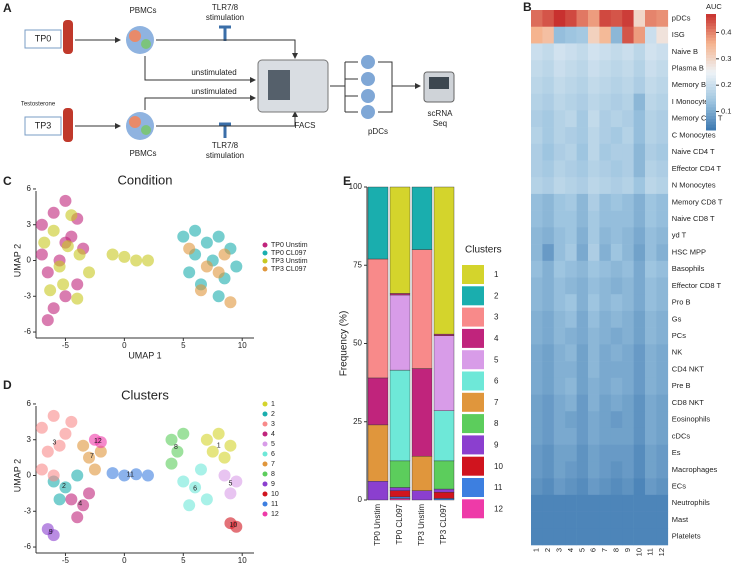  What do you see at coordinates (219, 446) in the screenshot?
I see `cluster-label: 1` at bounding box center [219, 446].